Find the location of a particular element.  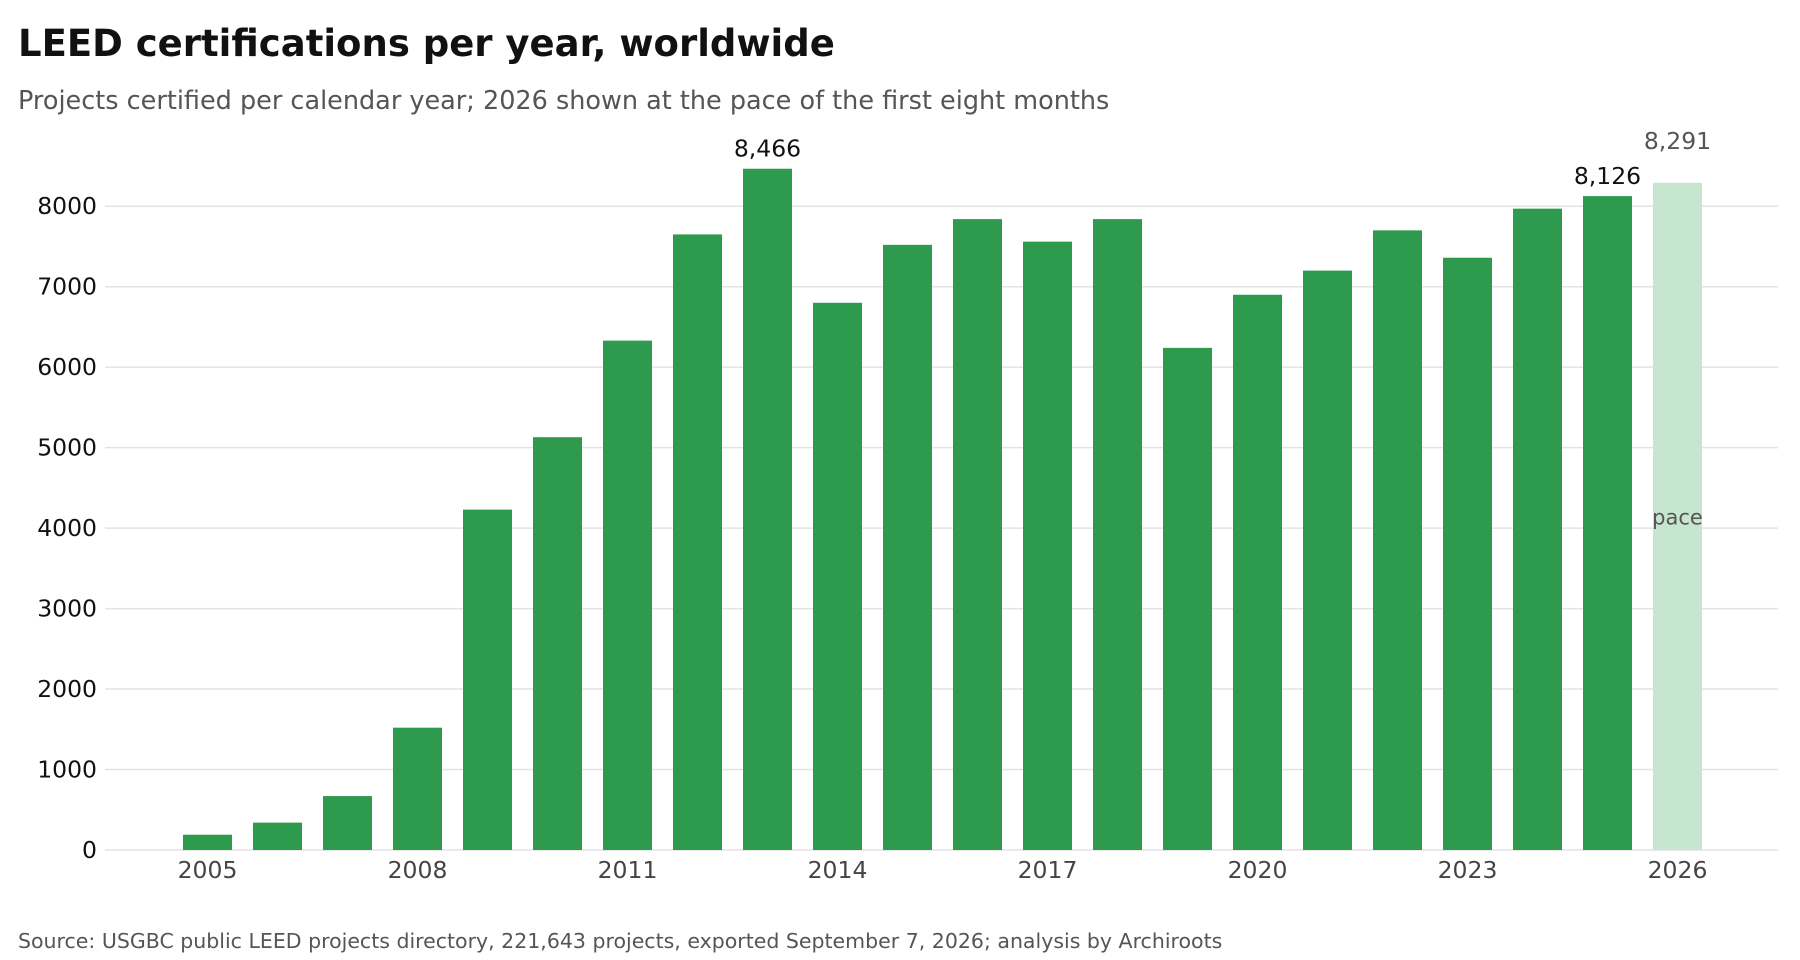

bar-annotation: pace is located at coordinates (1677, 517).